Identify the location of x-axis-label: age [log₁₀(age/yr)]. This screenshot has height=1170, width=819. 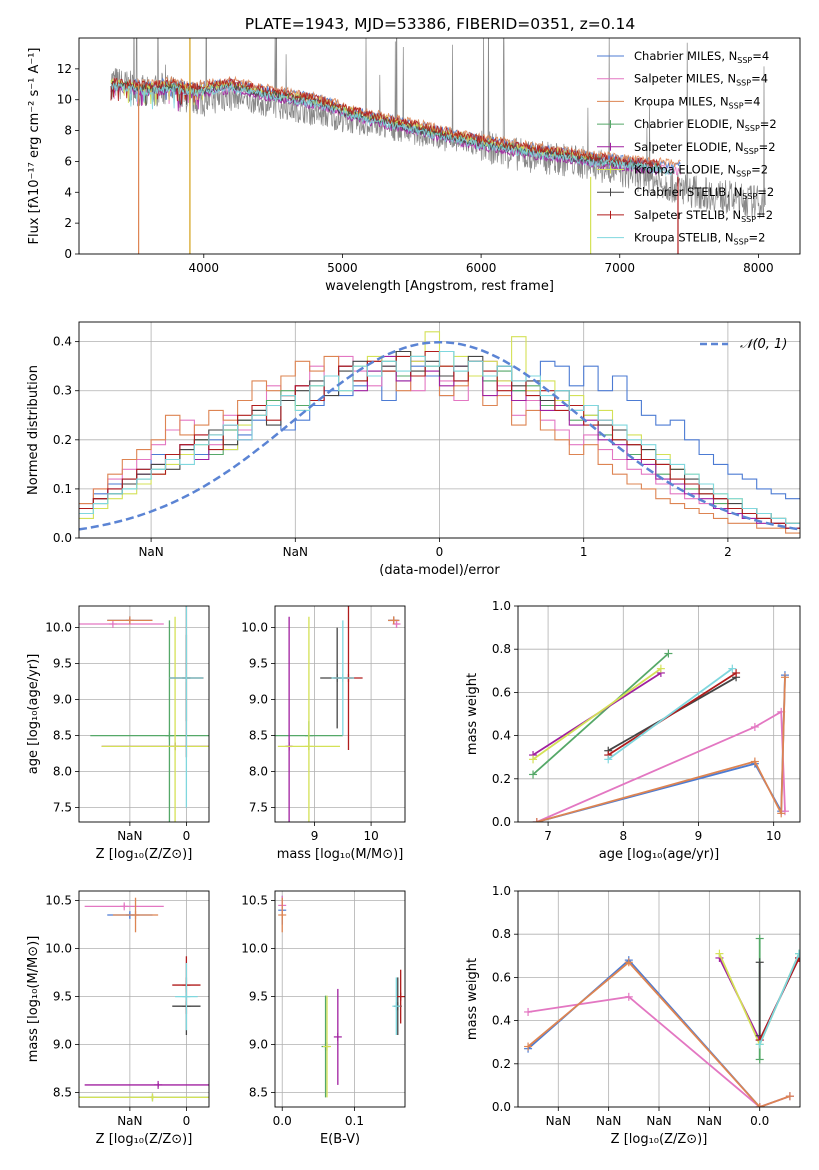
(659, 854).